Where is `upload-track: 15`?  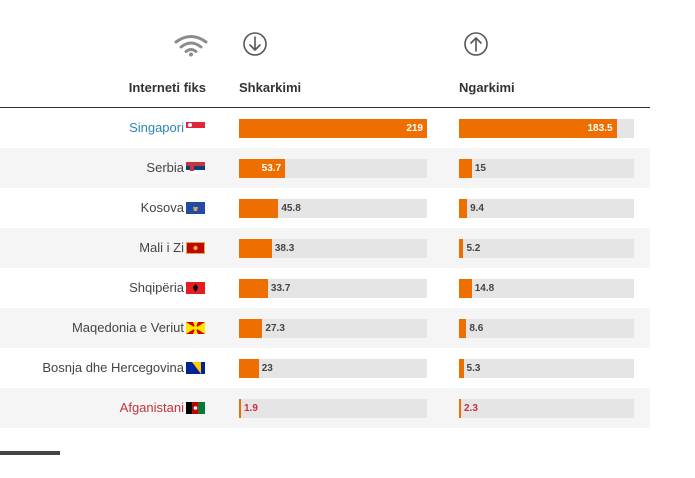
upload-track: 15 is located at coordinates (546, 168).